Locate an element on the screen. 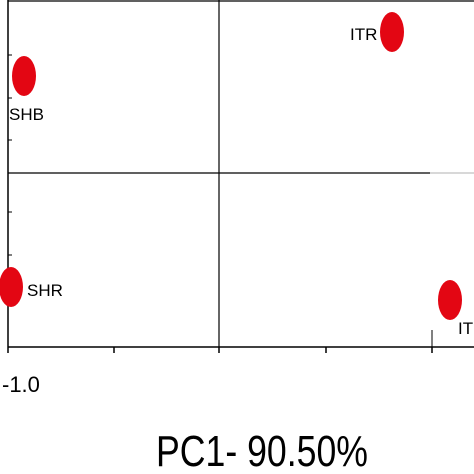 This screenshot has height=474, width=474. data-point-it is located at coordinates (450, 300).